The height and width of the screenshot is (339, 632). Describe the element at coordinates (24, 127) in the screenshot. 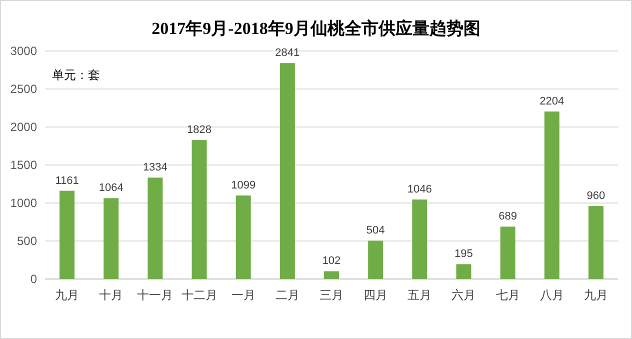

I see `y-tick-label: 2000` at that location.